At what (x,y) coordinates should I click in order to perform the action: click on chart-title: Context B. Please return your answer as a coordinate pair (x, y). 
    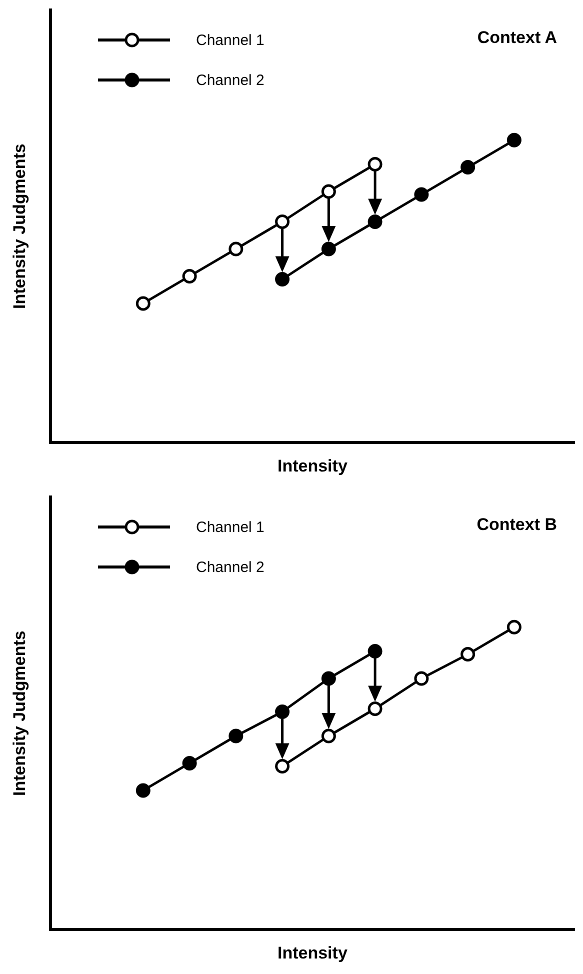
    Looking at the image, I should click on (516, 525).